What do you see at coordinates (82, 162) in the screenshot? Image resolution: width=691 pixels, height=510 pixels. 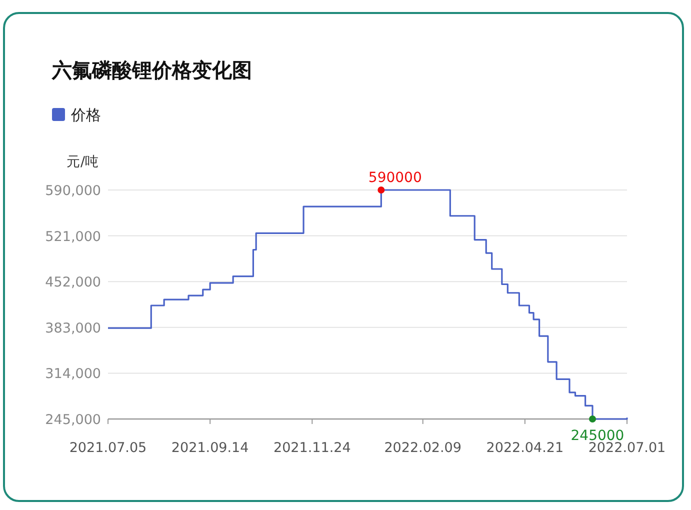 I see `y-axis-title: 元/吨` at bounding box center [82, 162].